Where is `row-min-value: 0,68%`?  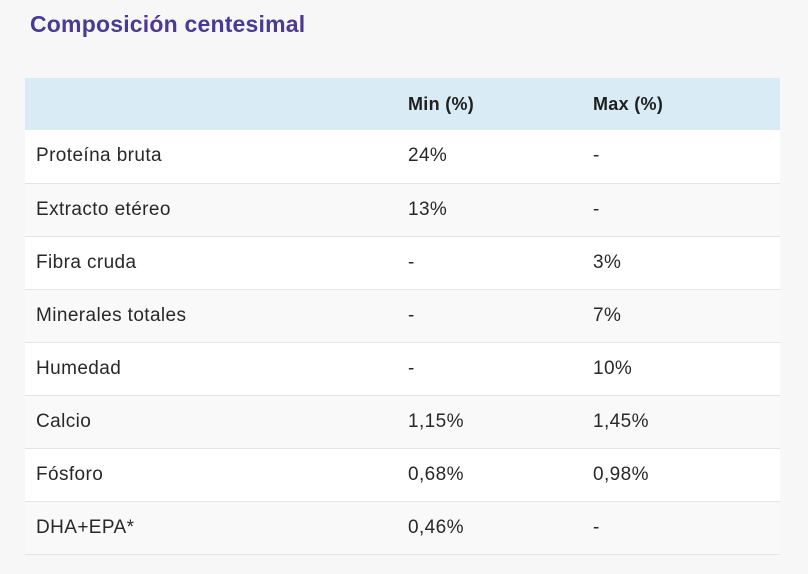
row-min-value: 0,68% is located at coordinates (436, 474).